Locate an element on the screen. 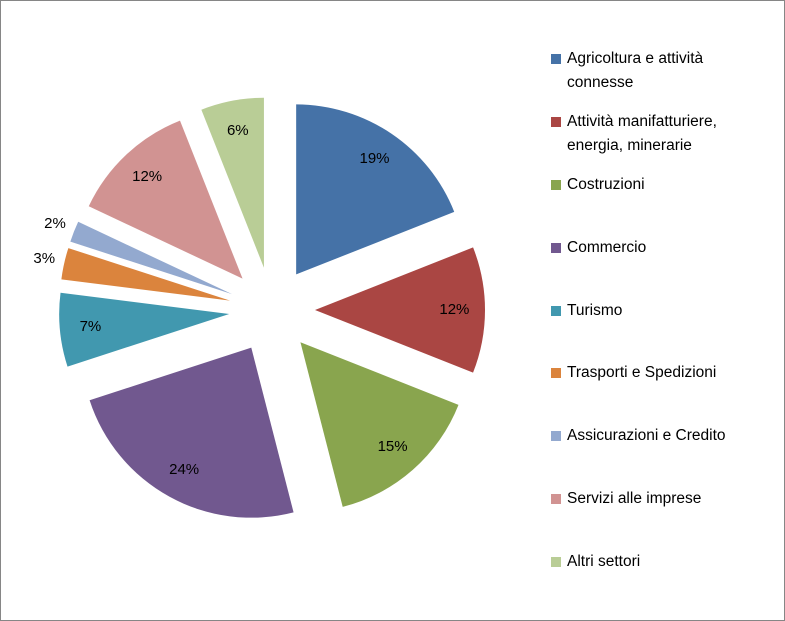  data-label: 15% is located at coordinates (393, 446).